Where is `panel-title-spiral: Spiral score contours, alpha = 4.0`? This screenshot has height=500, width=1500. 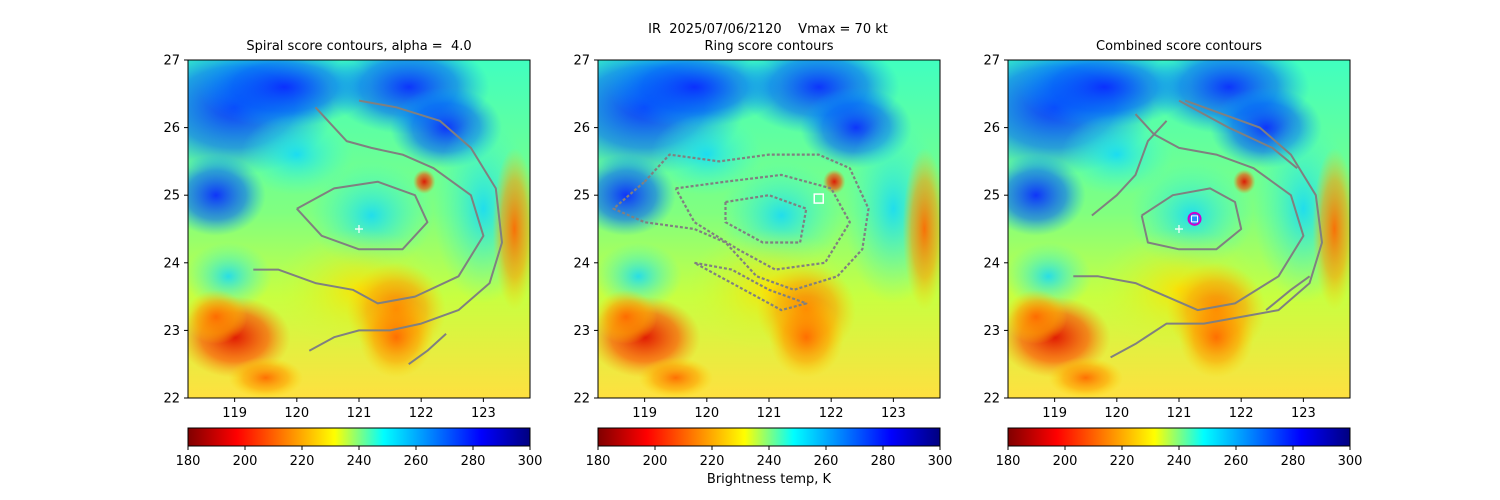
panel-title-spiral: Spiral score contours, alpha = 4.0 is located at coordinates (359, 46).